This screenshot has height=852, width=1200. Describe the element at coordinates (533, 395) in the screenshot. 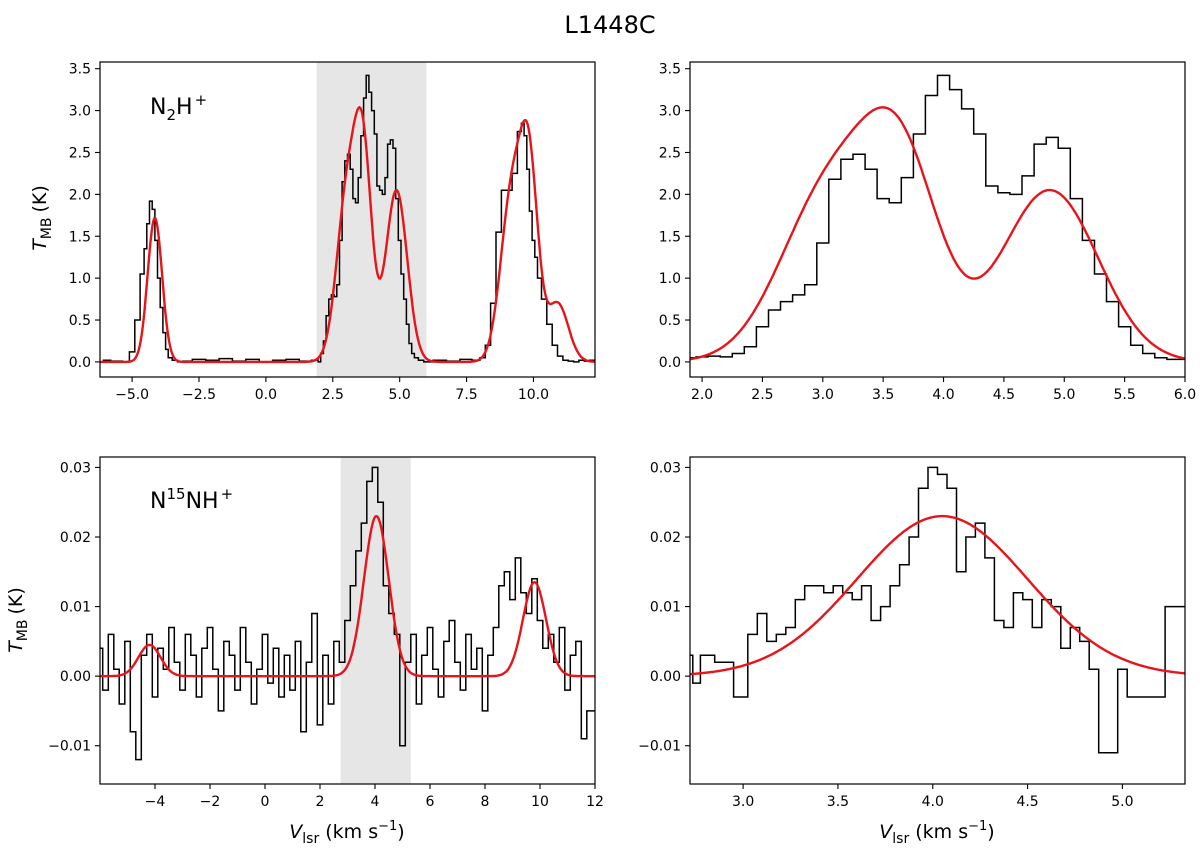

I see `x-tick-label: 10.0` at that location.